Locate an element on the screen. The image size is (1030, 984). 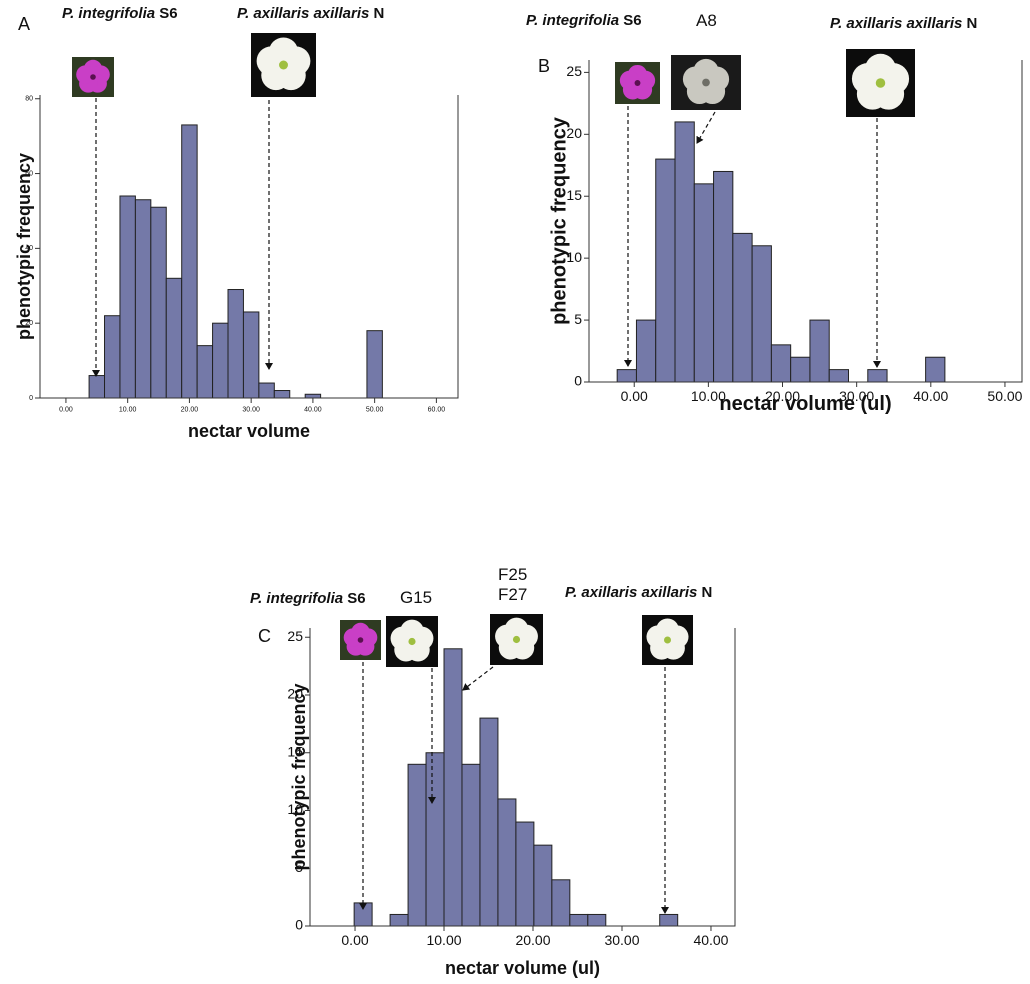
annotation-arrow is located at coordinates (706, 127).